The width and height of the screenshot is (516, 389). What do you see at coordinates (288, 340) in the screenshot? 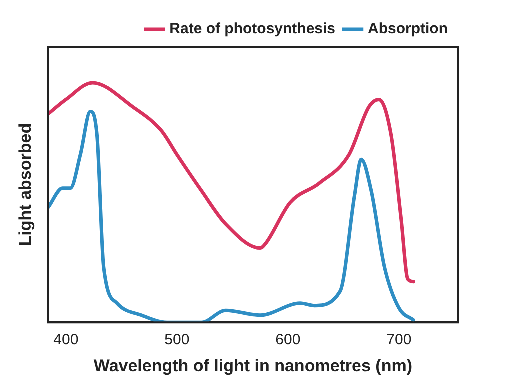
I see `x-tick-label: 600` at bounding box center [288, 340].